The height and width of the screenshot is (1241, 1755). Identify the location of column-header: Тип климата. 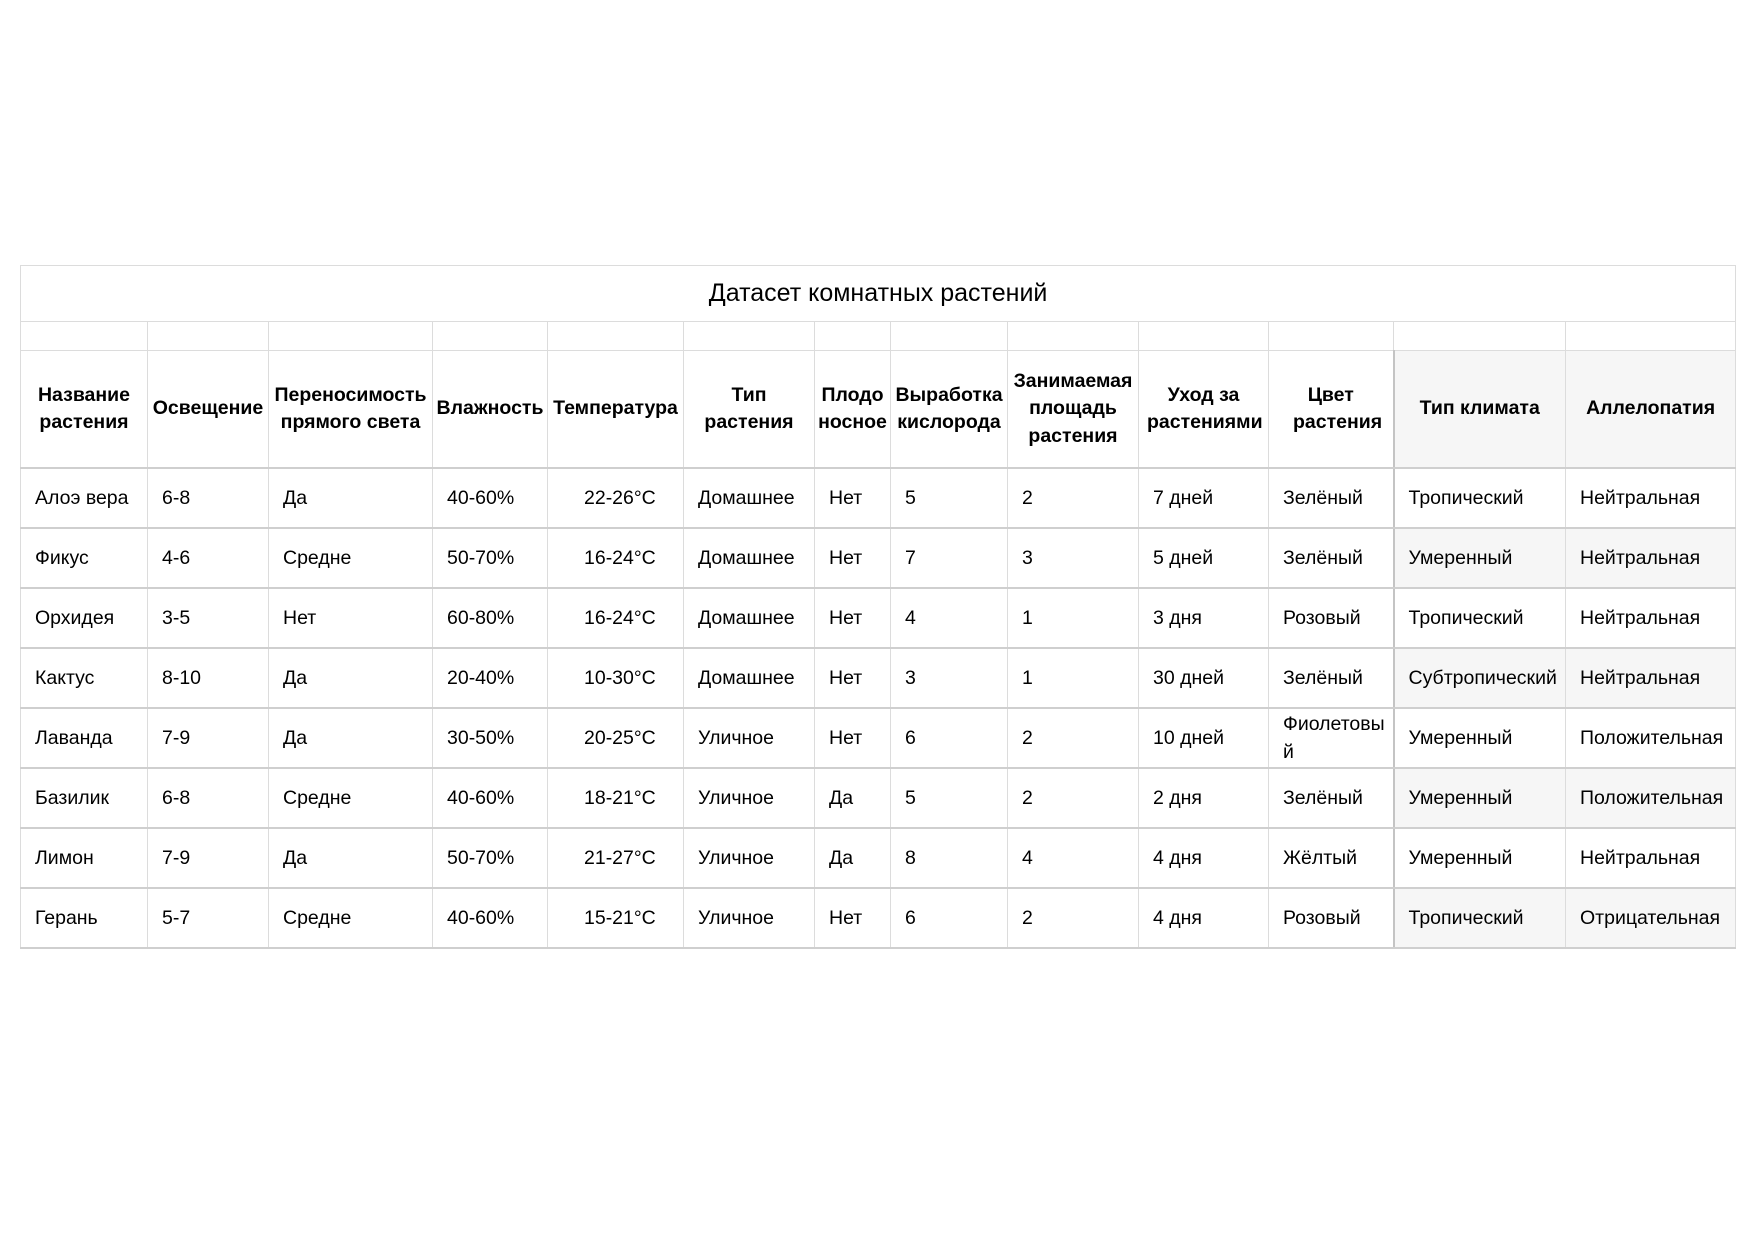
(1479, 409).